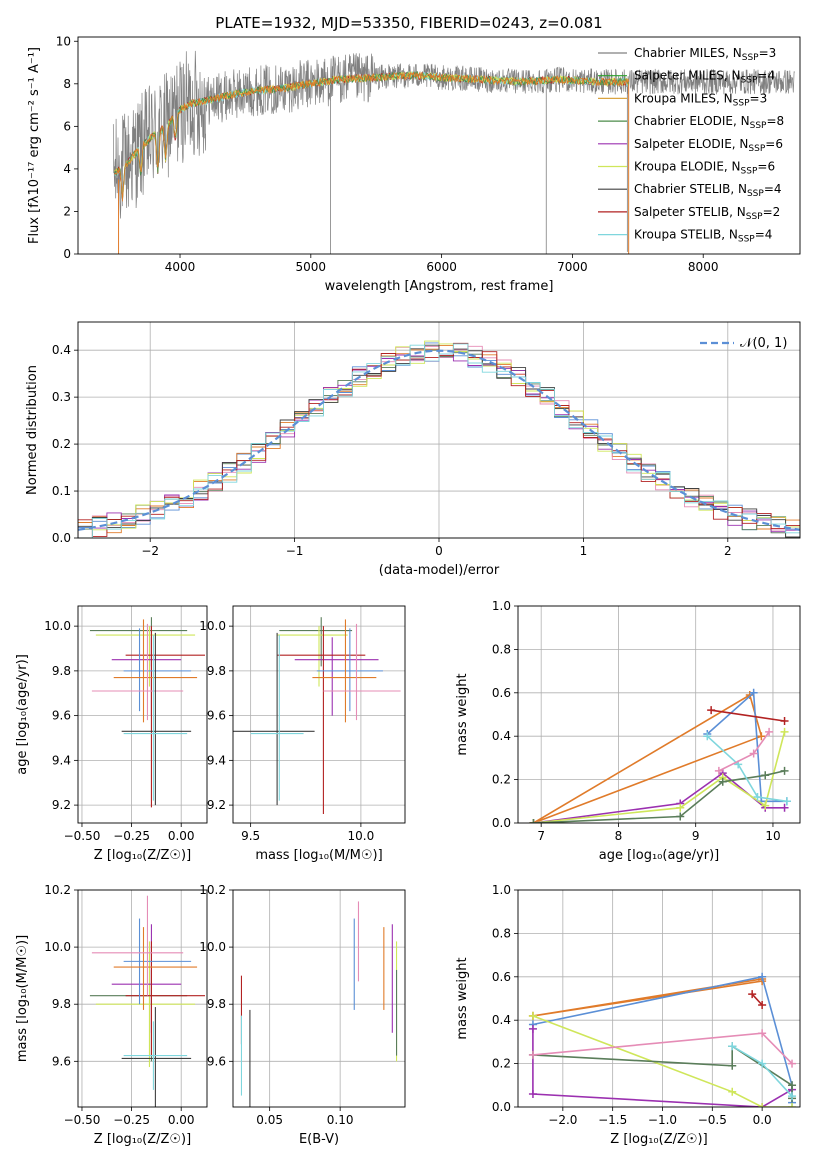 This screenshot has height=1170, width=819. I want to click on normal-reference-curve, so click(439, 440).